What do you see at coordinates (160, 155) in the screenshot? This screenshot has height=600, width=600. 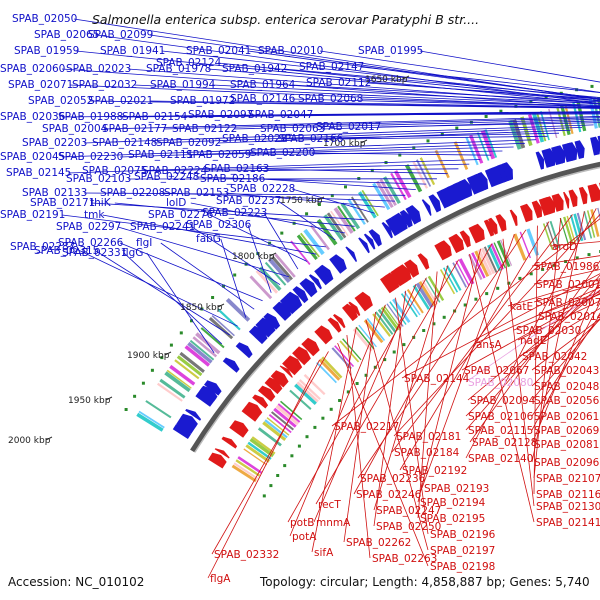 I see `forward-gene-label: SPAB_02111` at bounding box center [160, 155].